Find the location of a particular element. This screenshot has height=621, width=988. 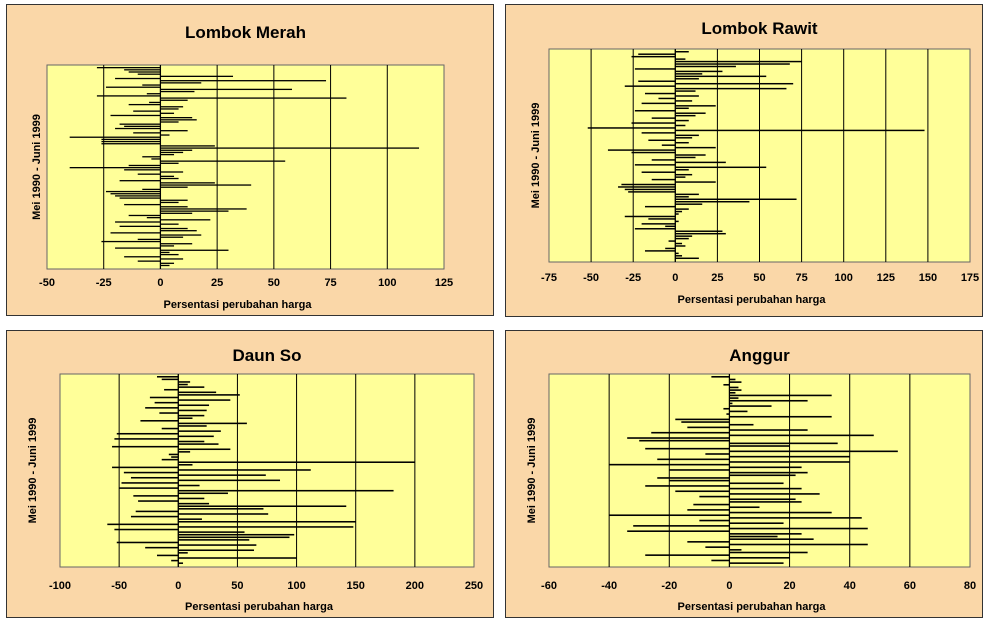

chart-2-y-axis-label: Mei 1990 - Juni 1999 is located at coordinates (33, 471).